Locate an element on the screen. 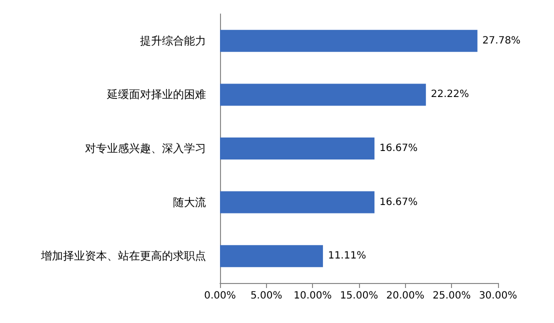 The height and width of the screenshot is (323, 554). data-label: 11.11% is located at coordinates (347, 256).